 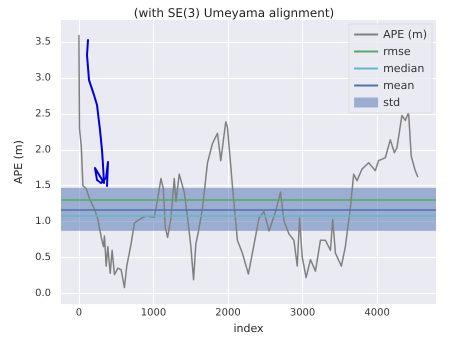 What do you see at coordinates (391, 102) in the screenshot?
I see `legend-label: std` at bounding box center [391, 102].